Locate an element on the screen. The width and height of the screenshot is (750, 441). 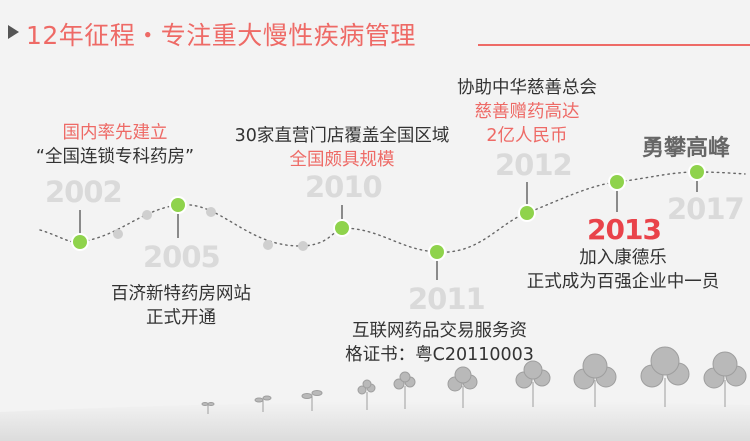
node-2010 is located at coordinates (342, 228).